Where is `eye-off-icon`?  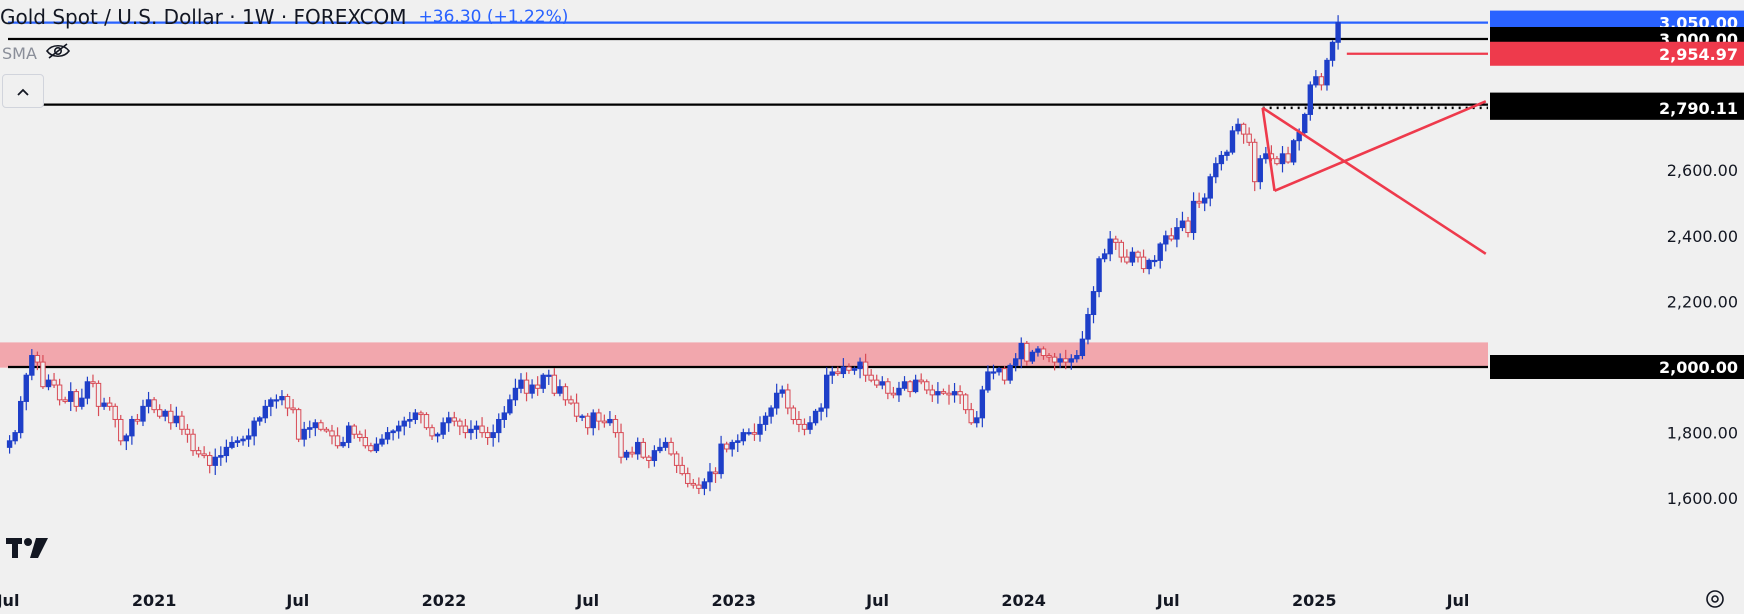
eye-off-icon is located at coordinates (58, 53).